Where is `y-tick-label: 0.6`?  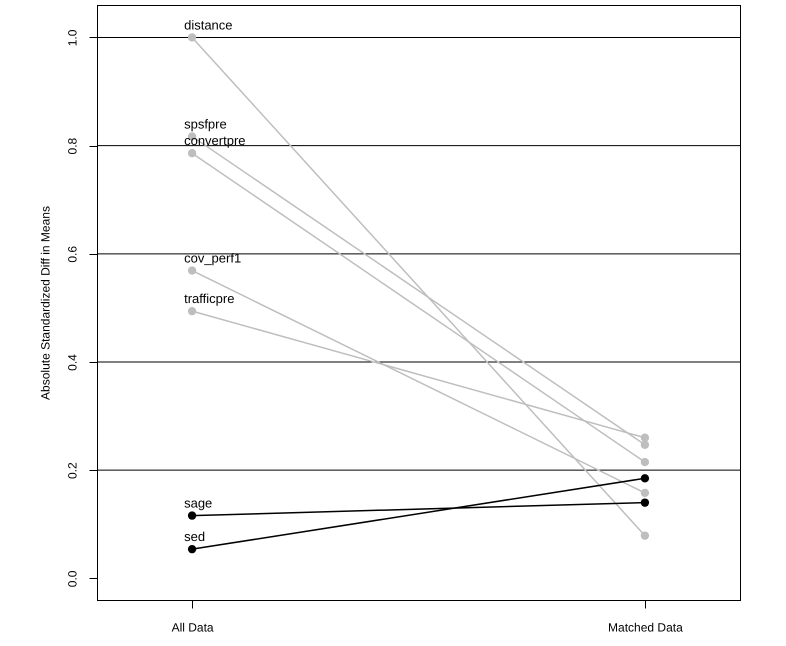 y-tick-label: 0.6 is located at coordinates (73, 254).